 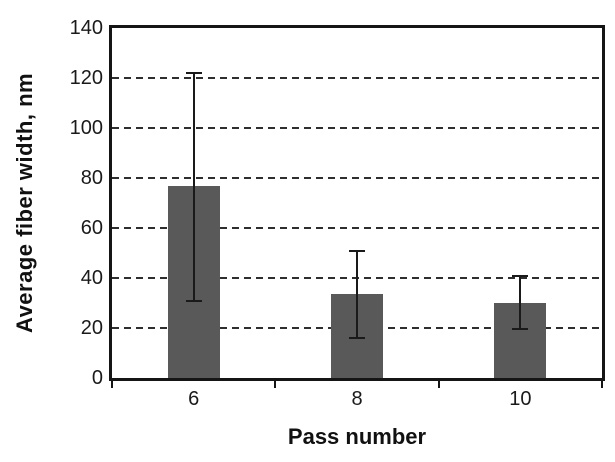 What do you see at coordinates (91, 278) in the screenshot?
I see `y-tick-label-40: 40` at bounding box center [91, 278].